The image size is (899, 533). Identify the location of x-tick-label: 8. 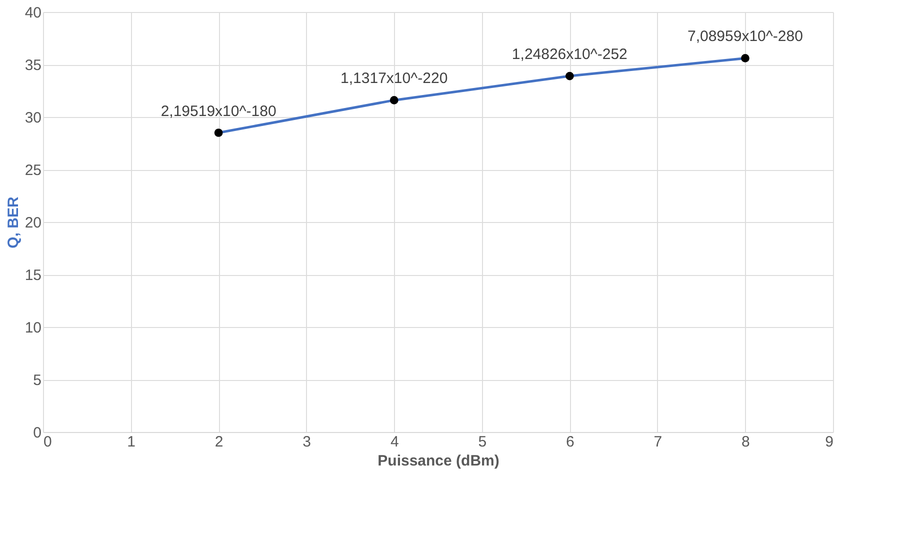
(746, 442).